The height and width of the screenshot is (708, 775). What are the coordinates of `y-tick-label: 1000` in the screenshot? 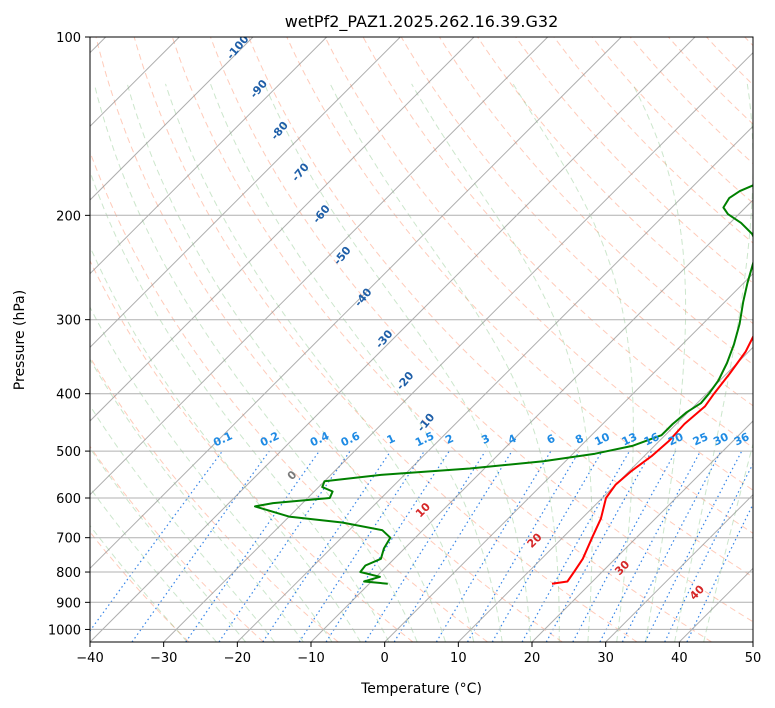 It's located at (64, 630).